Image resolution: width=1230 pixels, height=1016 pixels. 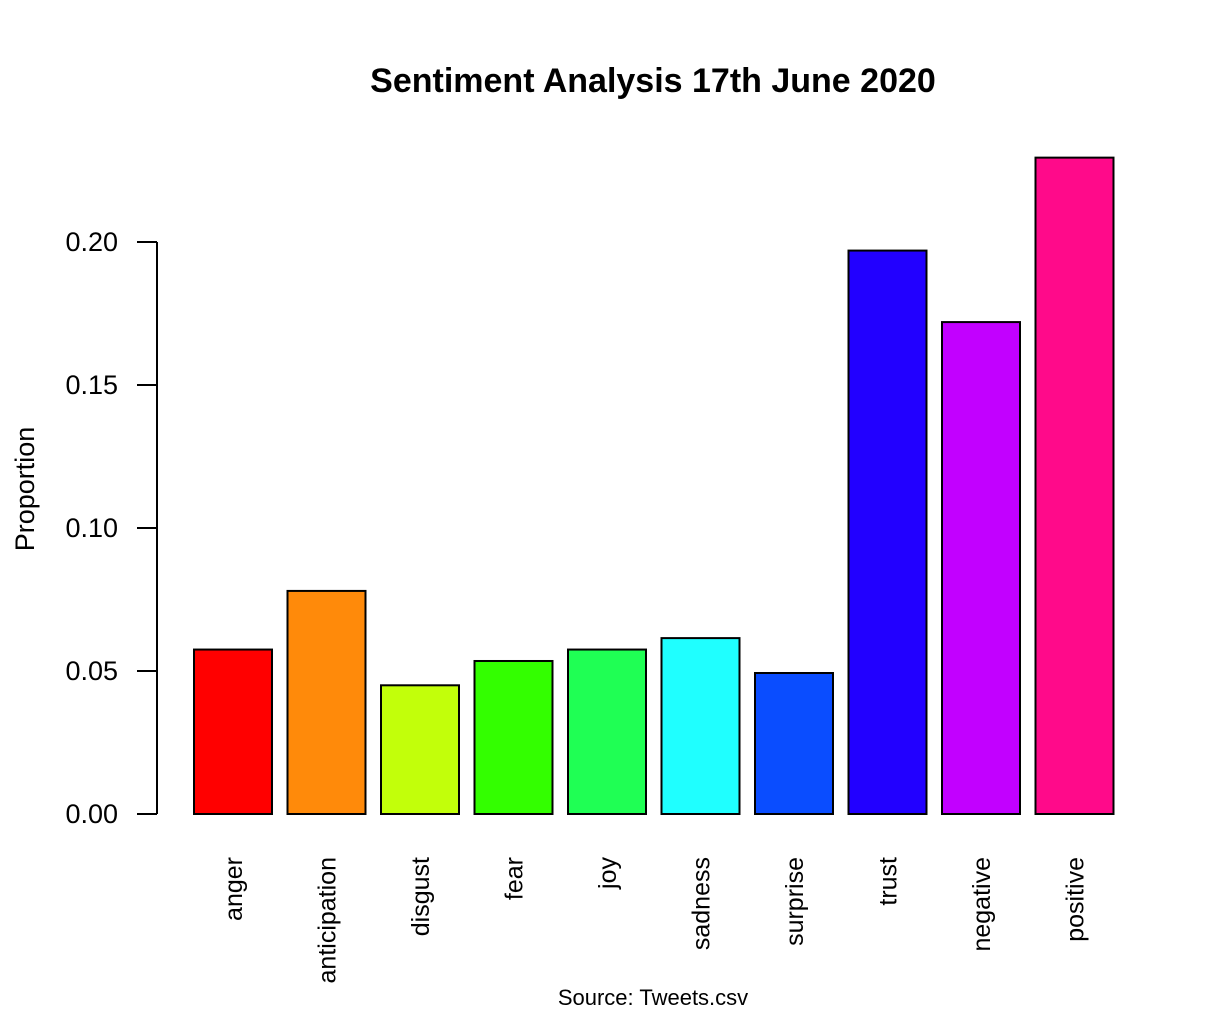 What do you see at coordinates (25, 489) in the screenshot?
I see `y-axis-label: Proportion` at bounding box center [25, 489].